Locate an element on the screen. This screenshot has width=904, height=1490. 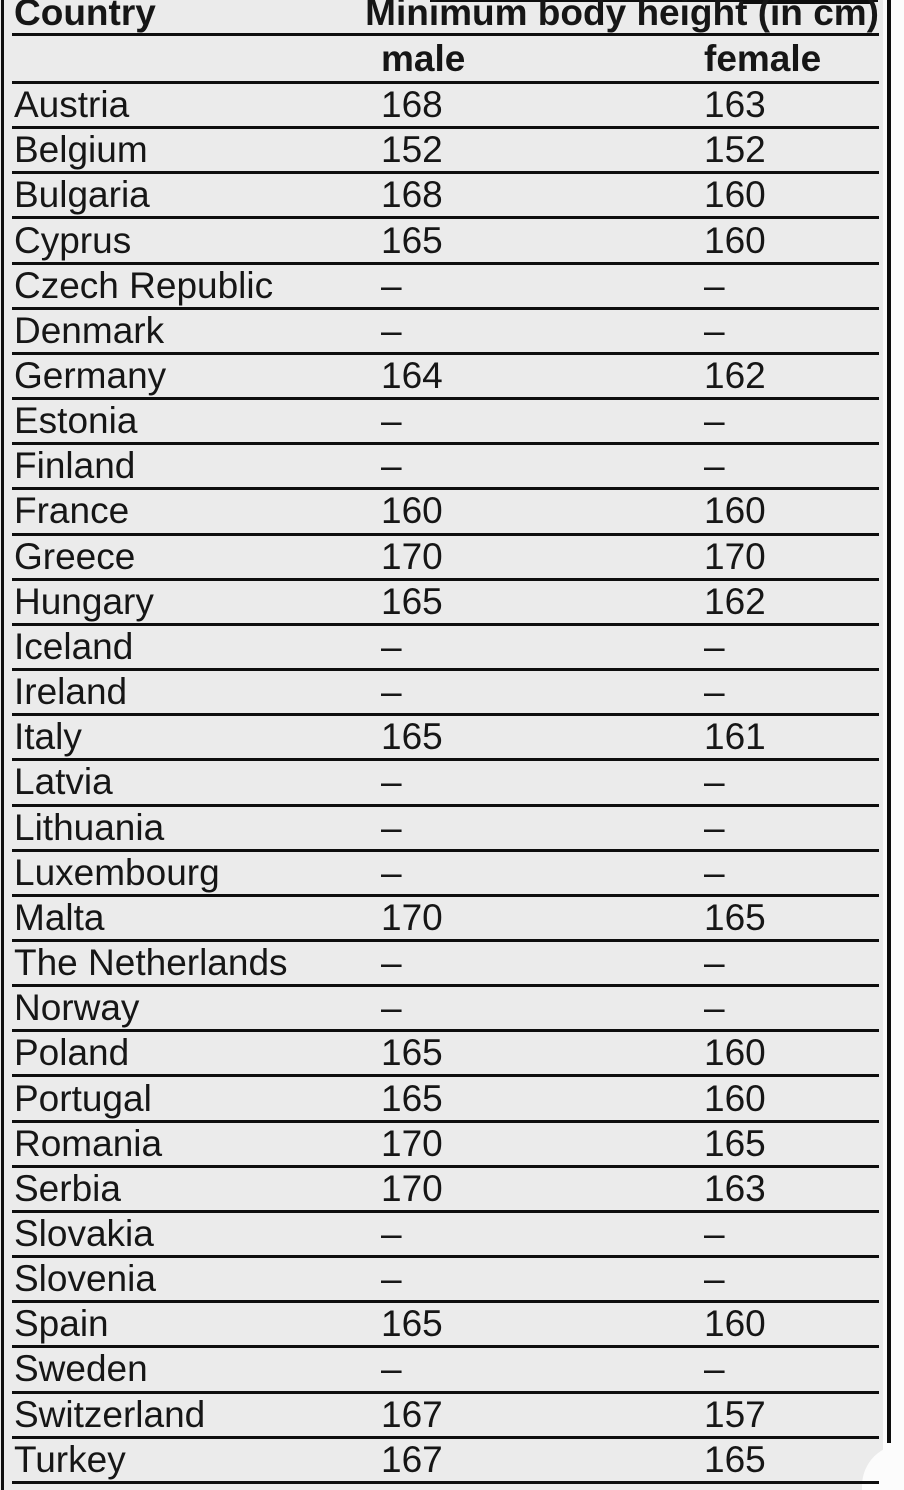
male-height-cell: 170 is located at coordinates (412, 556).